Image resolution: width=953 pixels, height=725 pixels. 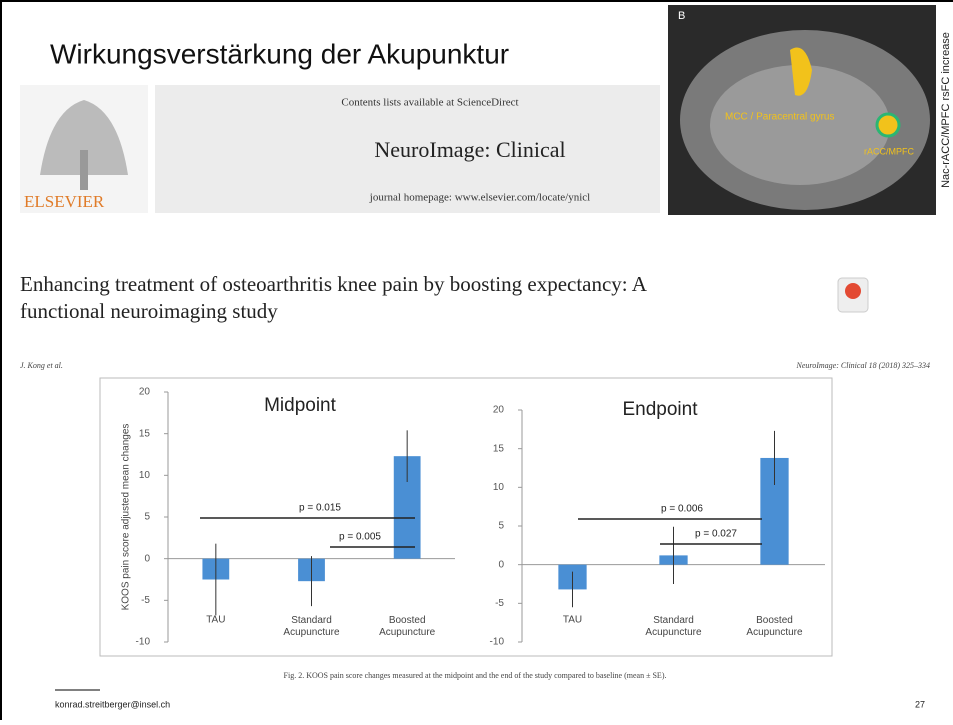 What do you see at coordinates (681, 16) in the screenshot?
I see `panel-label: B` at bounding box center [681, 16].